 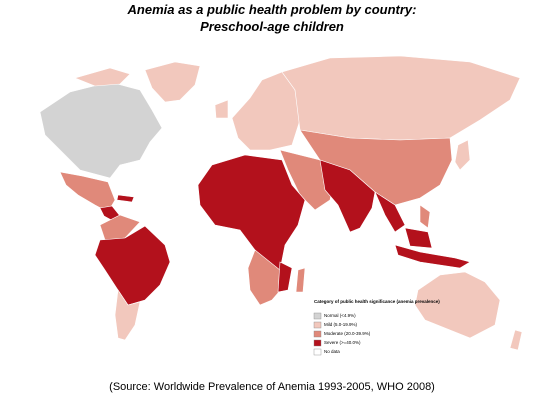 I want to click on legend-label: Severe (>=40.0%), so click(x=342, y=342).